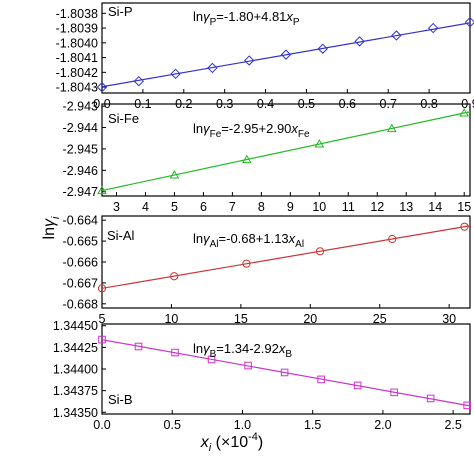 The image size is (474, 474). I want to click on x-tick-label: 11, so click(348, 207).